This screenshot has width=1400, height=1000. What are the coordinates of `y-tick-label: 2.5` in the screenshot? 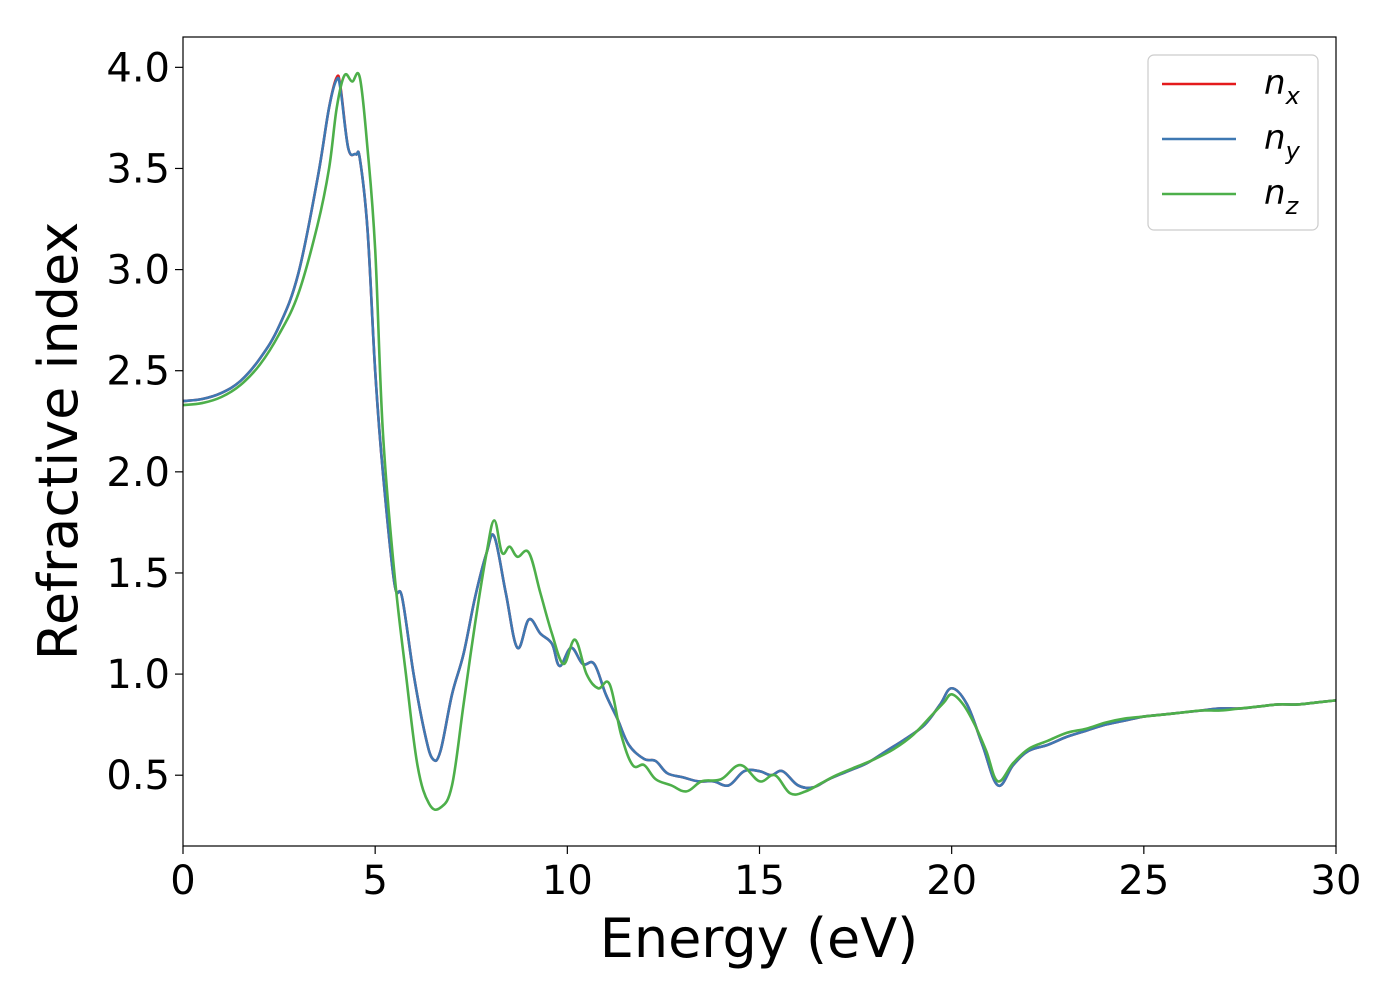 It's located at (138, 372).